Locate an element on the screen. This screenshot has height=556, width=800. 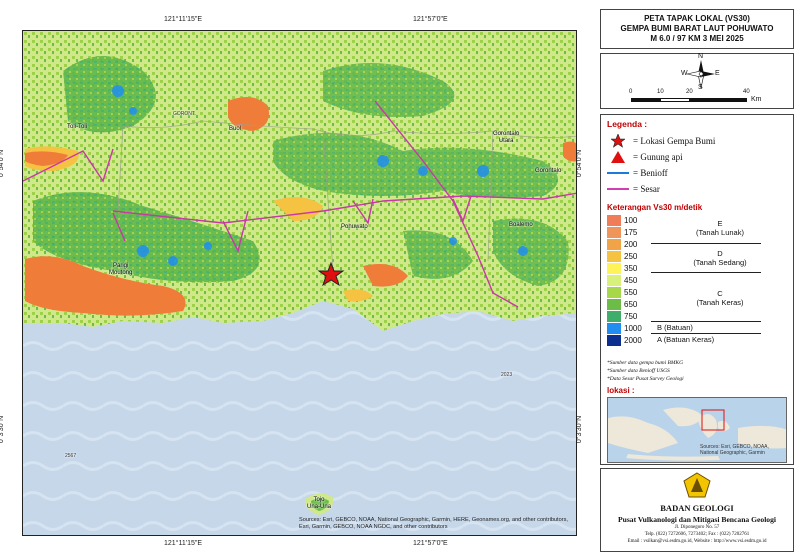
vs30-row: 250 is located at coordinates (622, 256).